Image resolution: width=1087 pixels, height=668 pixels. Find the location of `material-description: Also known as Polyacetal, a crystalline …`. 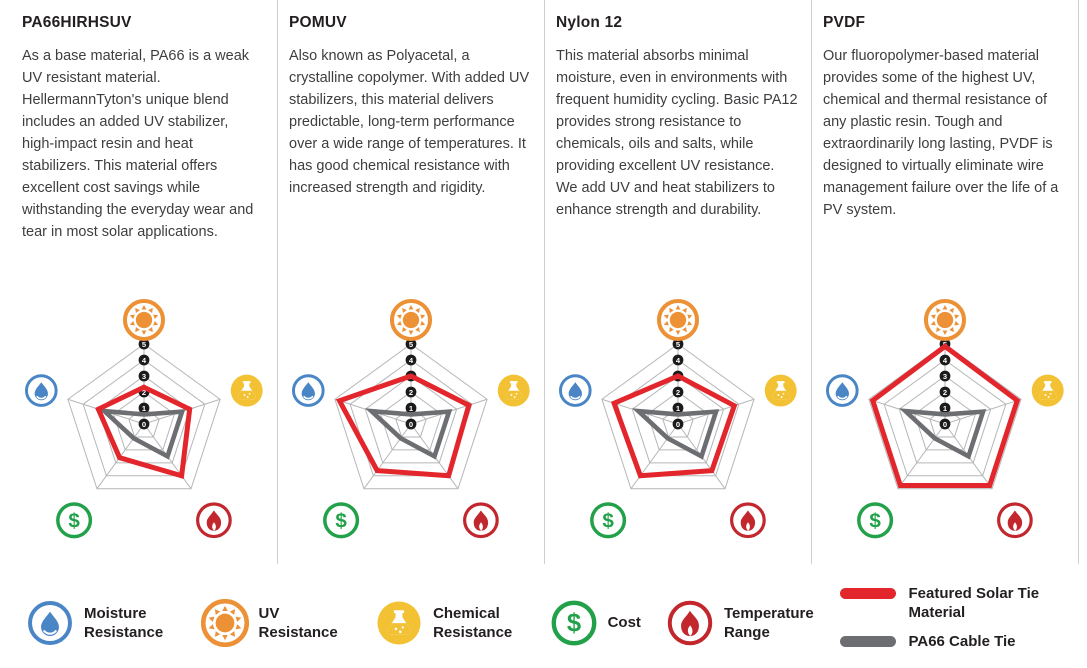

material-description: Also known as Polyacetal, a crystalline … is located at coordinates (409, 122).